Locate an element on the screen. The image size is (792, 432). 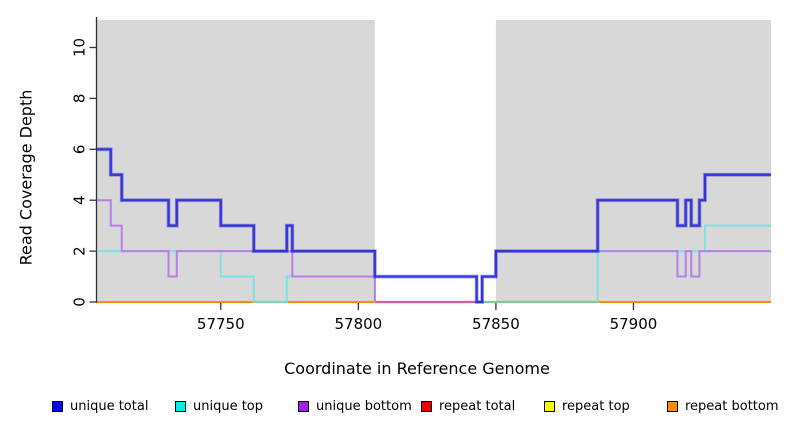
legend-item-repeat-top: repeat top is located at coordinates (605, 406).